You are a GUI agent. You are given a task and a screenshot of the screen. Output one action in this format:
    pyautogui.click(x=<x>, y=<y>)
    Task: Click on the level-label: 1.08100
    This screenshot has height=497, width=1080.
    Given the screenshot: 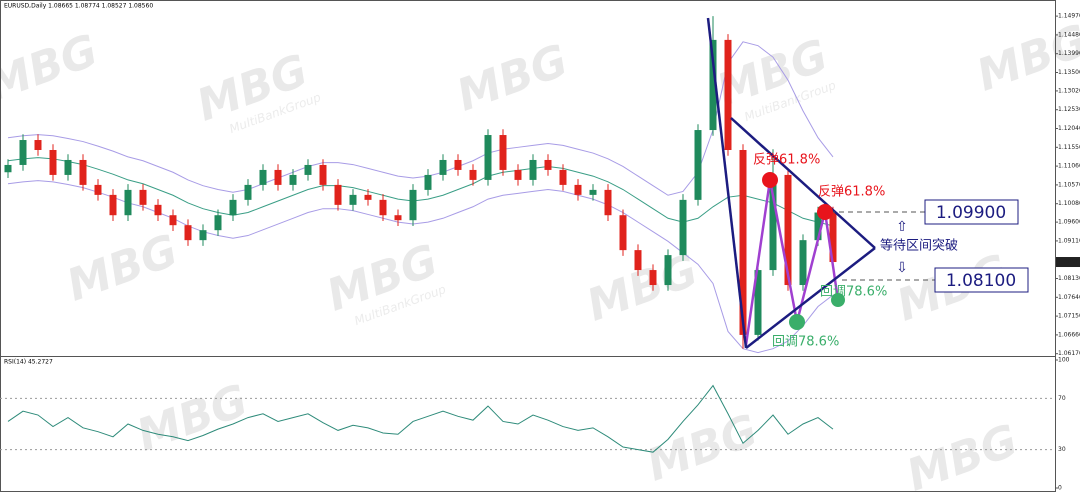 What is the action you would take?
    pyautogui.click(x=981, y=281)
    